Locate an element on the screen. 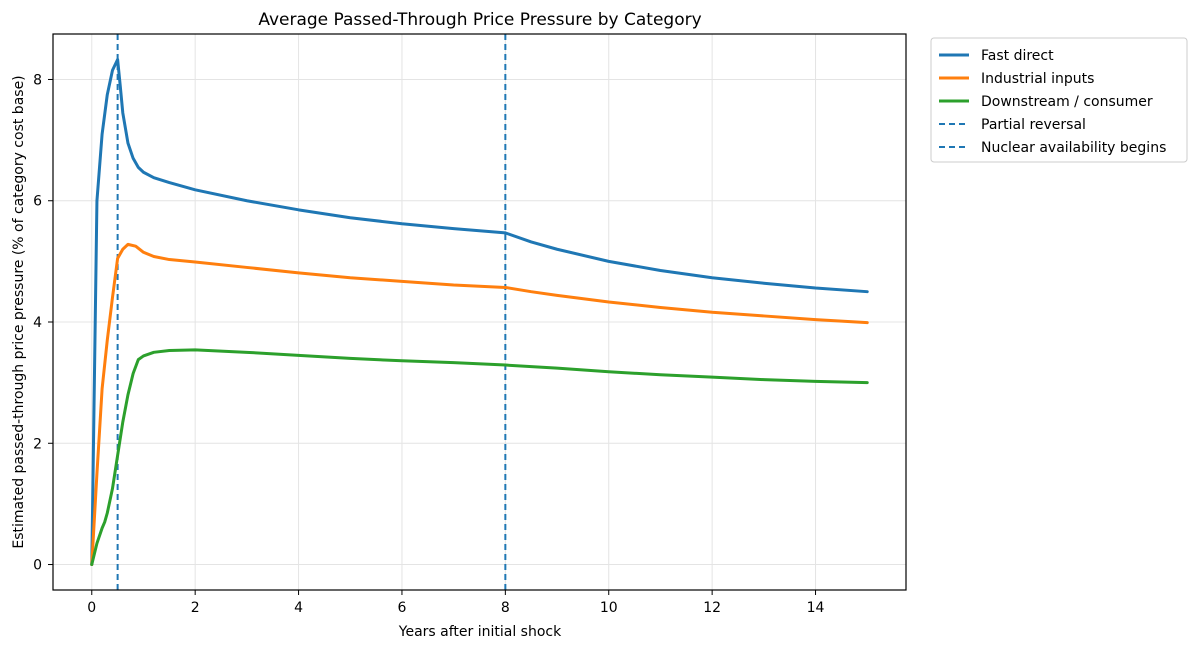 This screenshot has height=650, width=1200. legend-label: Downstream / consumer is located at coordinates (1067, 102).